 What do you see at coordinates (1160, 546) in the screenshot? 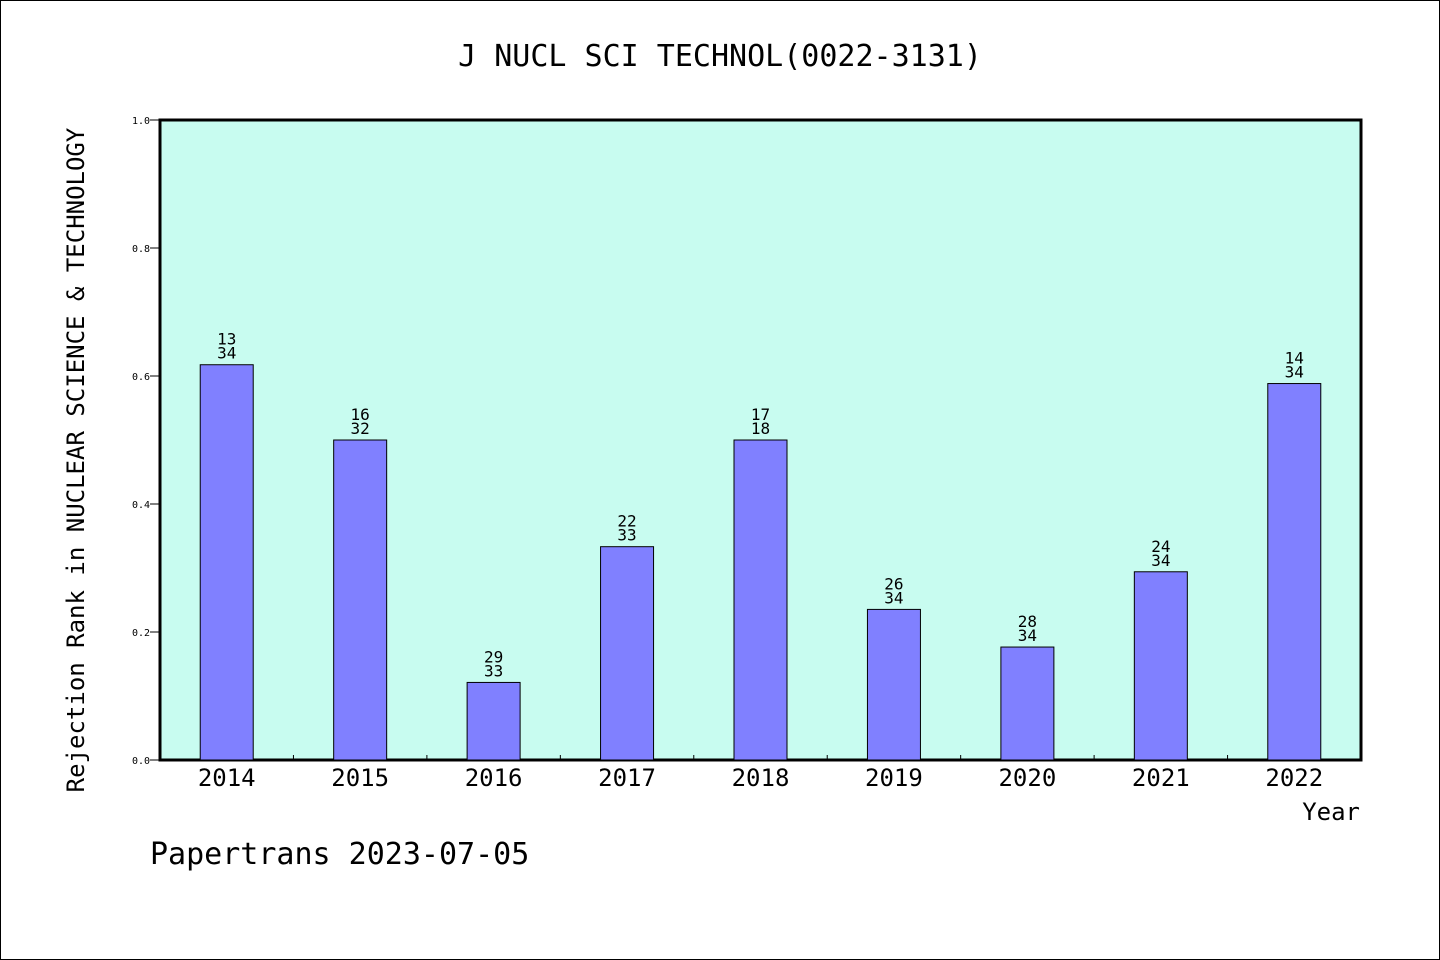
I see `bar-rank-label: 24` at bounding box center [1160, 546].